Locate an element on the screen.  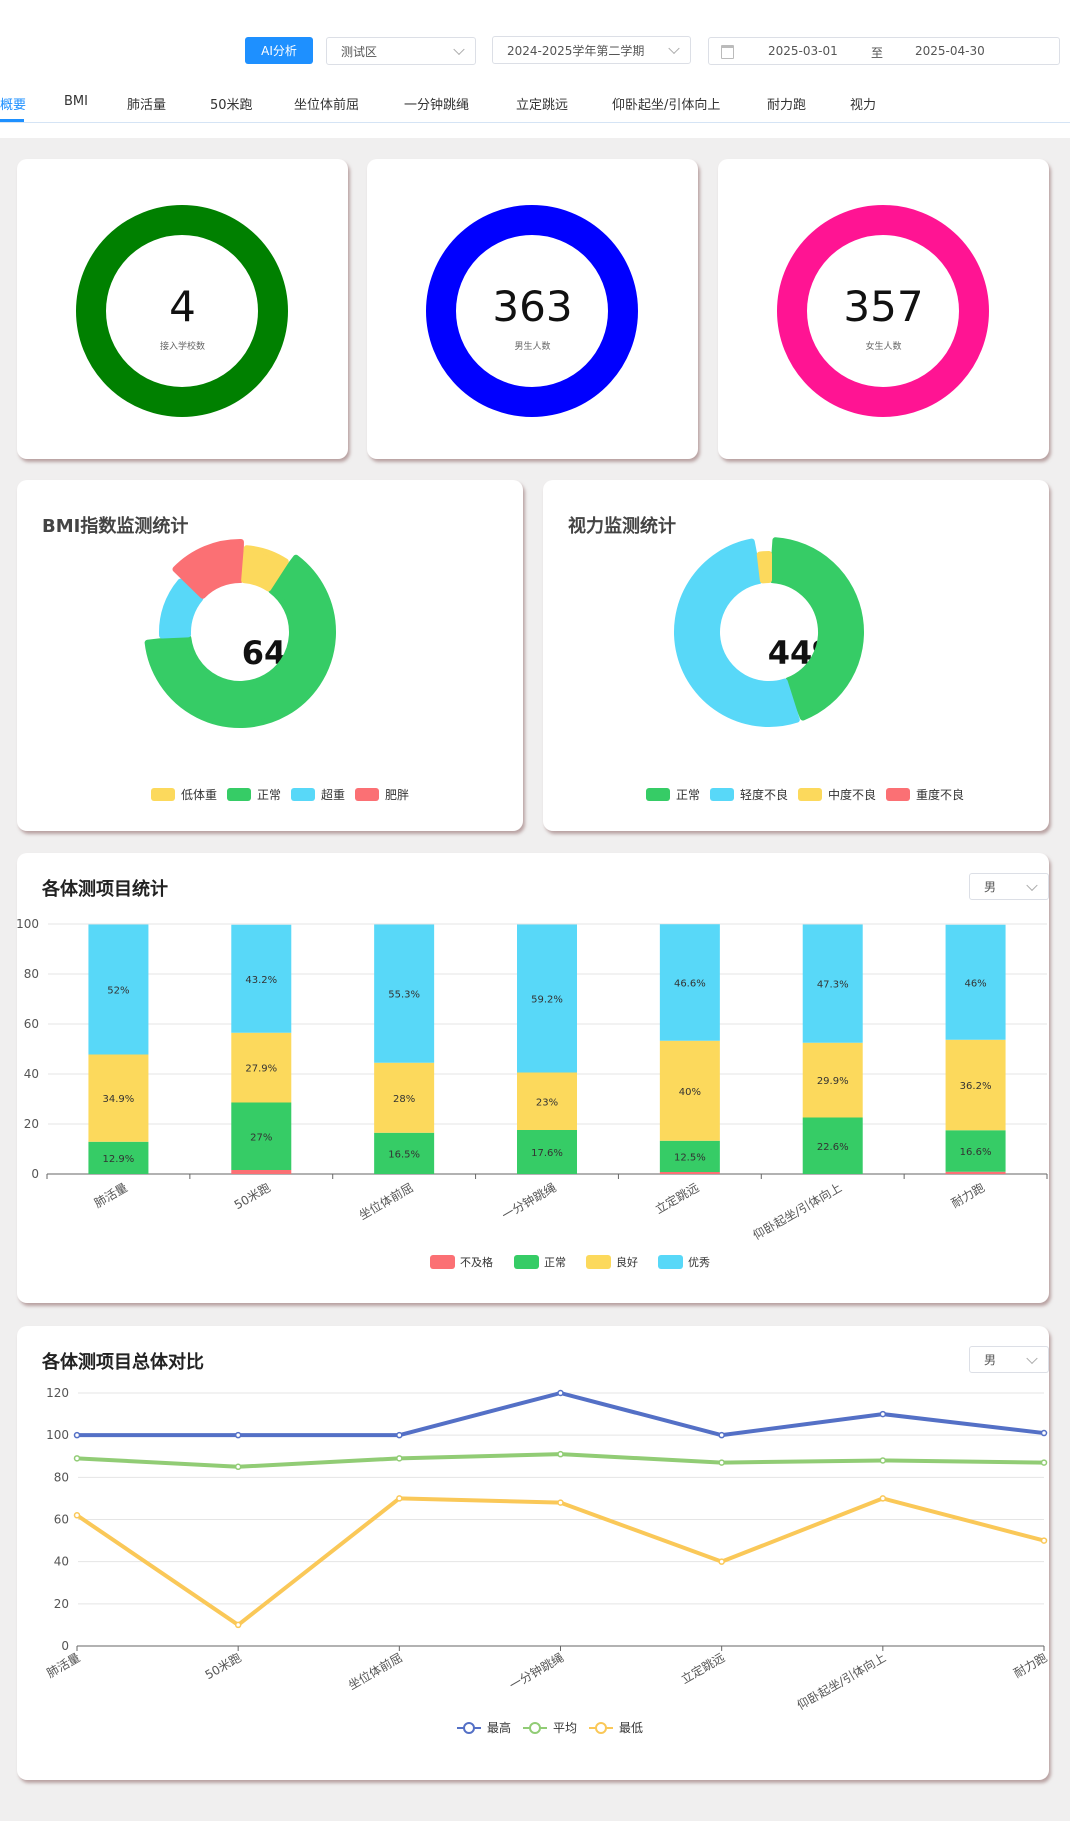
tab-endurance-run: 耐力跑 is located at coordinates (787, 105).